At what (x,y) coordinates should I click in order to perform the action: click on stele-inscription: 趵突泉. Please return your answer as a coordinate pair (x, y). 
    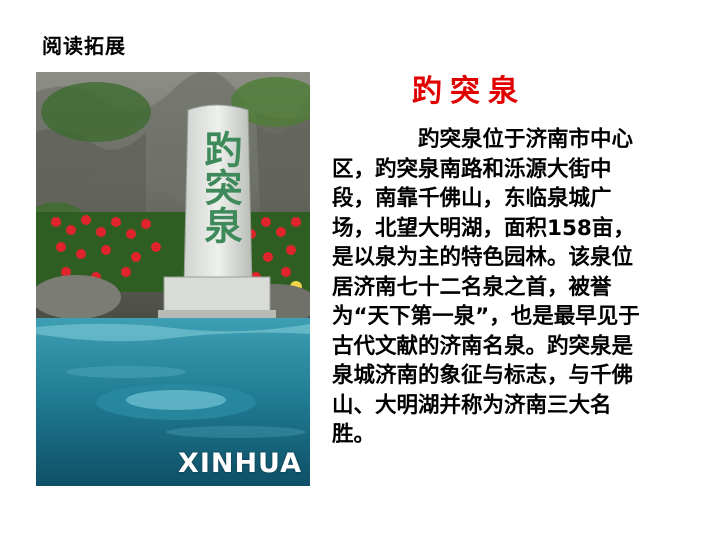
    Looking at the image, I should click on (222, 187).